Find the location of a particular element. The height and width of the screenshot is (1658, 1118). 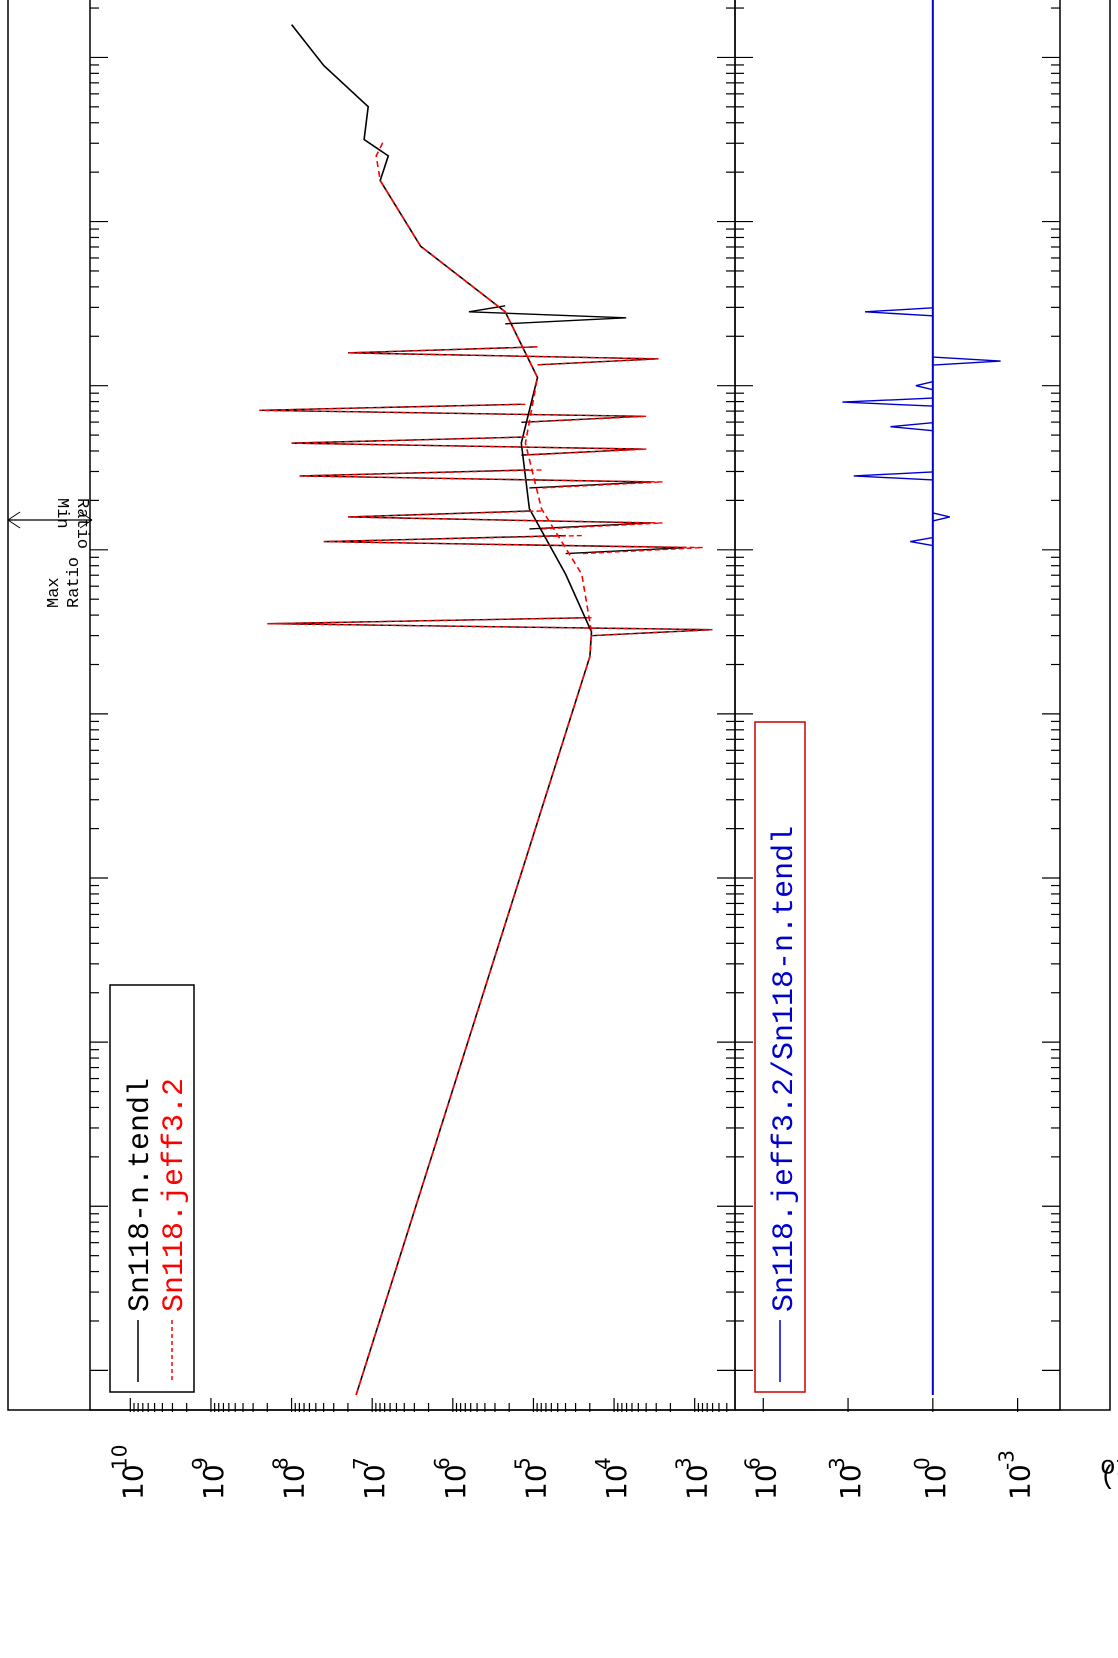

ratio-tick-label: 10⁶ is located at coordinates (761, 1478).